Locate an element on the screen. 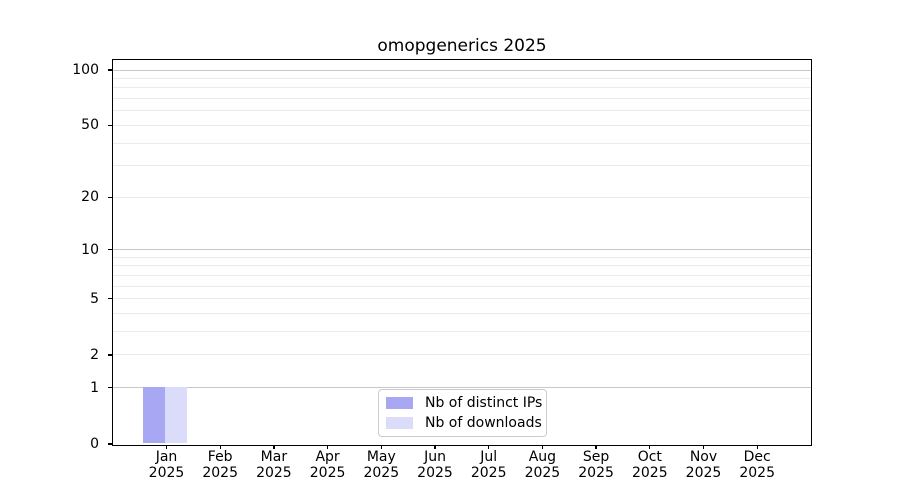  x-tick-year-aug: 2025 is located at coordinates (542, 472).